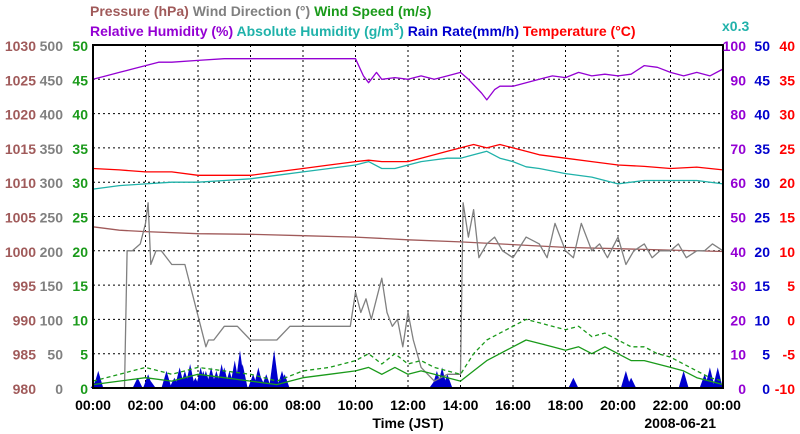 Image resolution: width=800 pixels, height=434 pixels. I want to click on rain-rate-tick-label: 50, so click(762, 46).